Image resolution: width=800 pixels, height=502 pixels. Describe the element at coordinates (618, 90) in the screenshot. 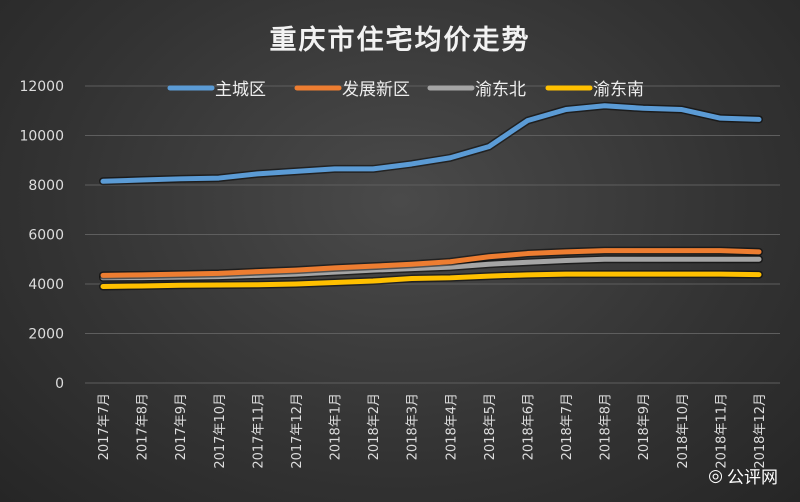

I see `legend-label: 渝东南` at that location.